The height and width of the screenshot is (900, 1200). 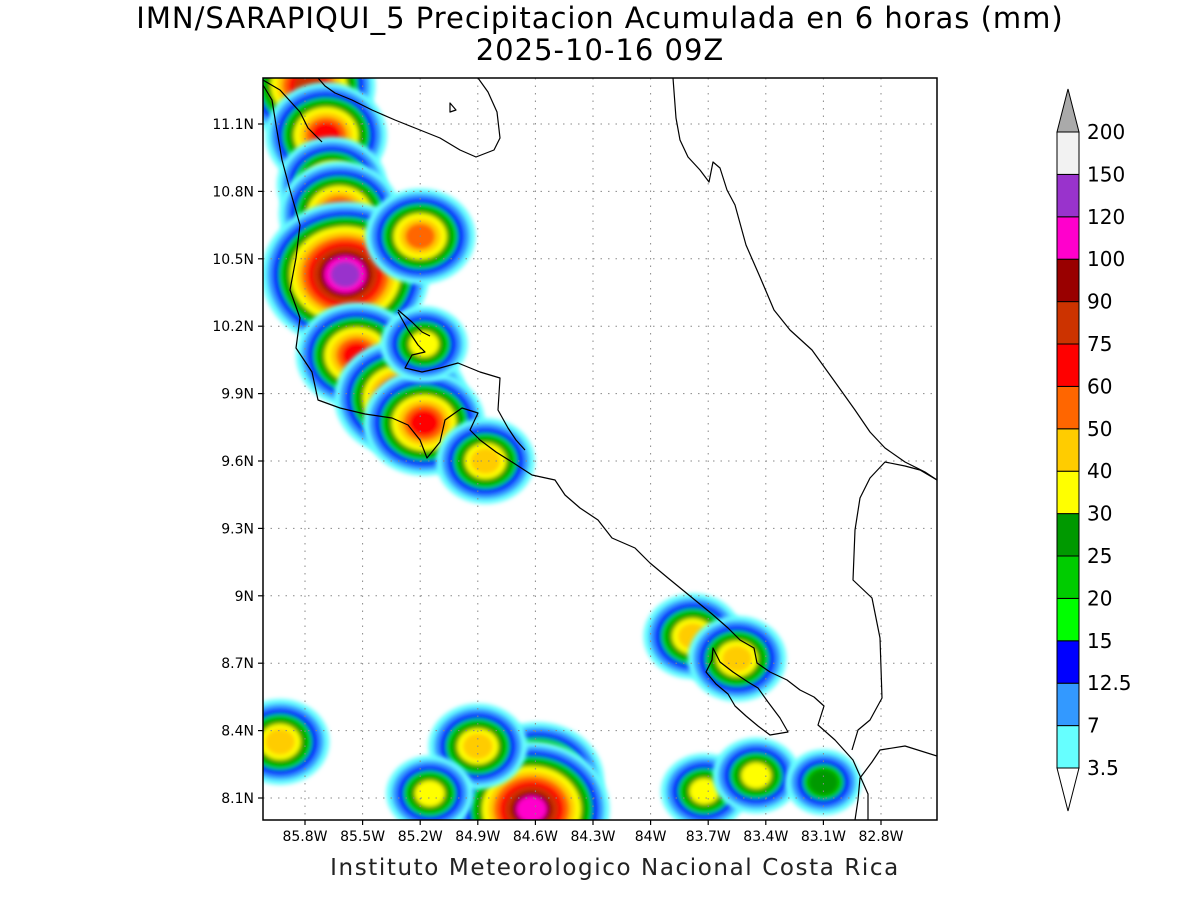 I want to click on lat-tick-label: 10.8N, so click(x=233, y=192).